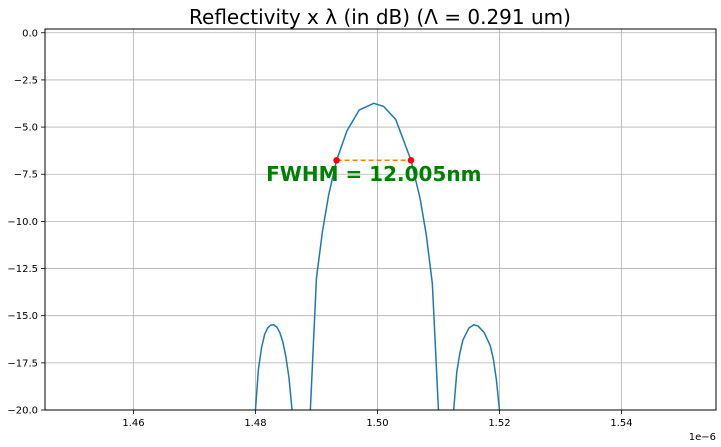 The image size is (721, 447). I want to click on x-tick-label: 1.52, so click(499, 423).